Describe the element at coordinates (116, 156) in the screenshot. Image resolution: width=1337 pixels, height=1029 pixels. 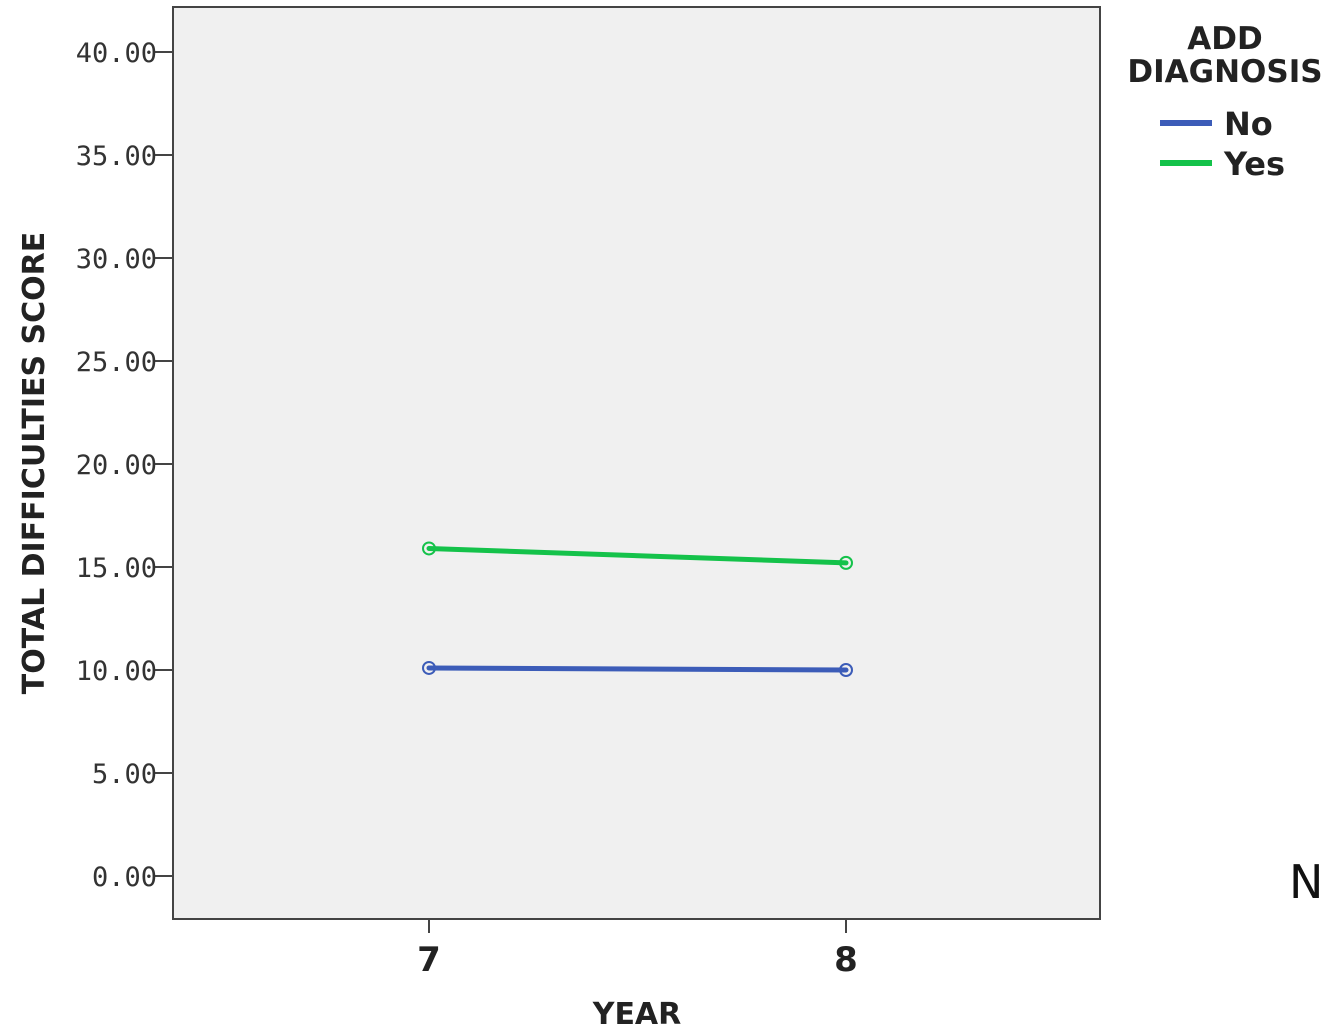
I see `y-tick-label: 35.00` at that location.